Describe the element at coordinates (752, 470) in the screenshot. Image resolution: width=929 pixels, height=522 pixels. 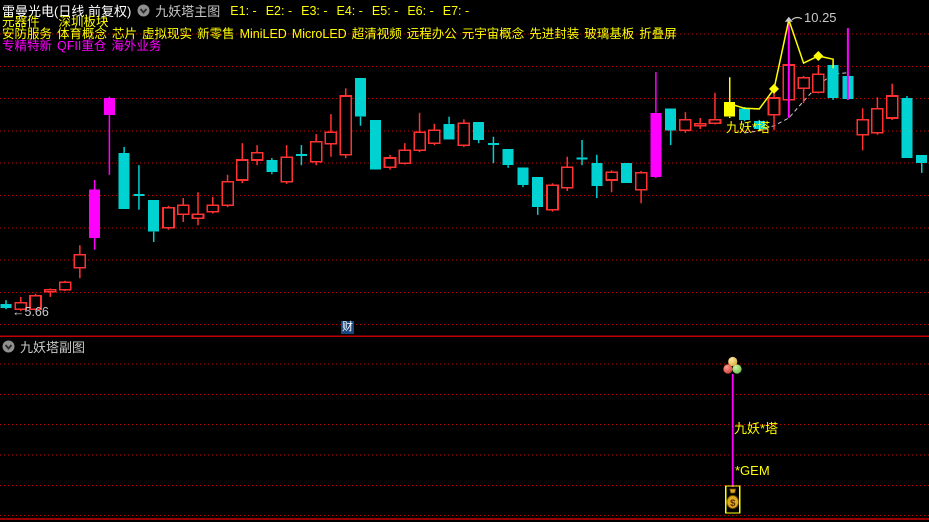
I see `sub-signal-text-2: *GEM` at that location.